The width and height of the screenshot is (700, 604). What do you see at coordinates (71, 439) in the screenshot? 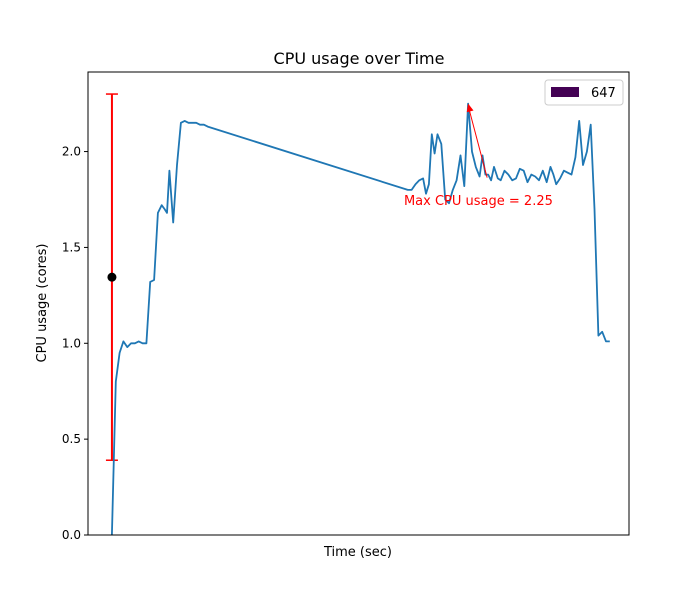
I see `y-tick-label: 0.5` at bounding box center [71, 439].